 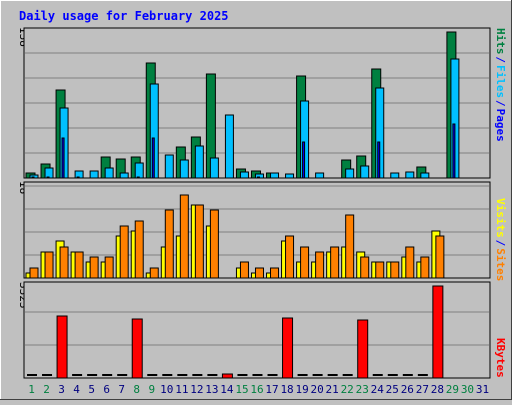 I want to click on kbytes-legend: KBytes, so click(x=500, y=358).